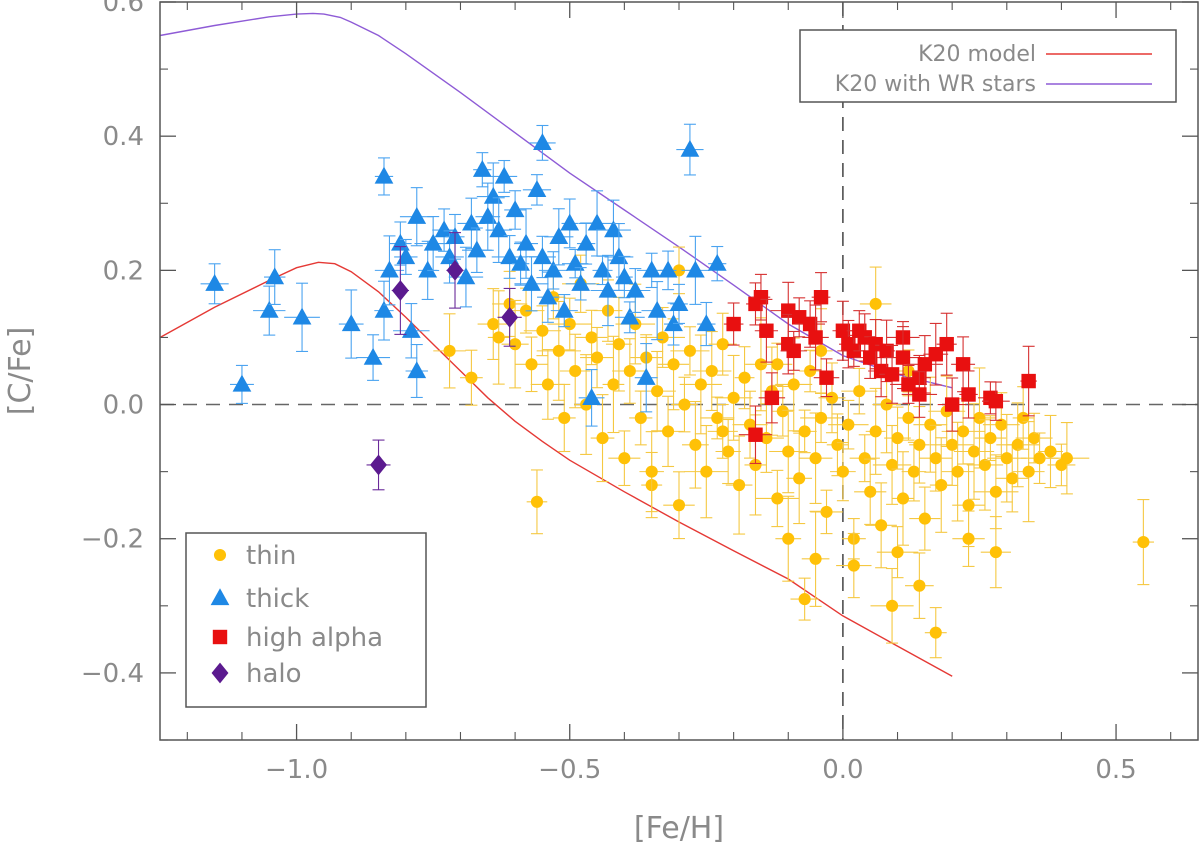 This screenshot has width=1200, height=847. I want to click on x-tick-label: 0.0, so click(842, 770).